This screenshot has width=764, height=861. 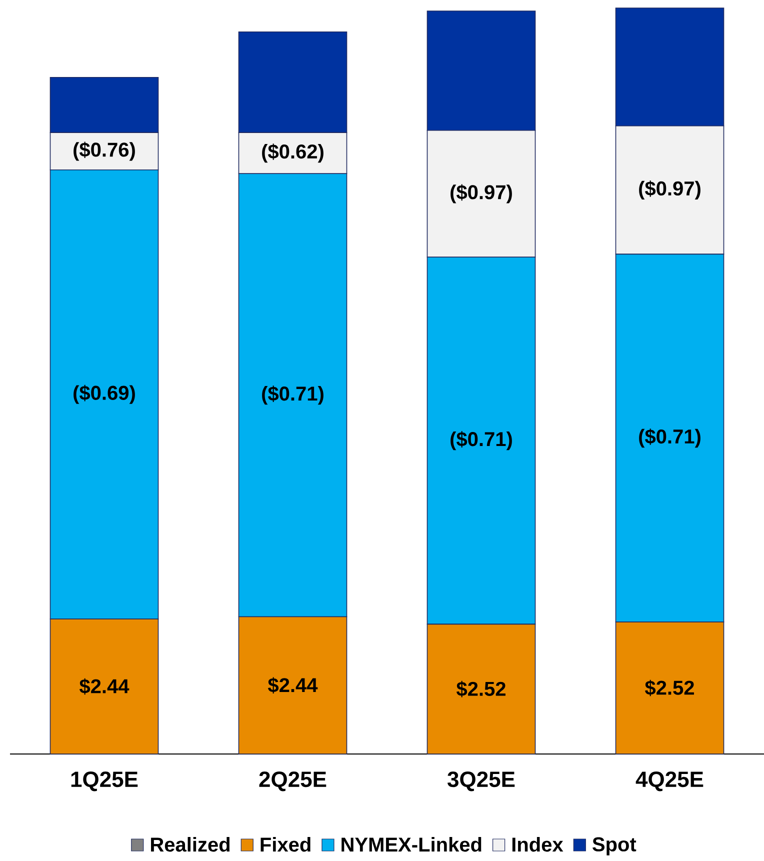 I want to click on x-tick-label: 4Q25E, so click(x=670, y=782).